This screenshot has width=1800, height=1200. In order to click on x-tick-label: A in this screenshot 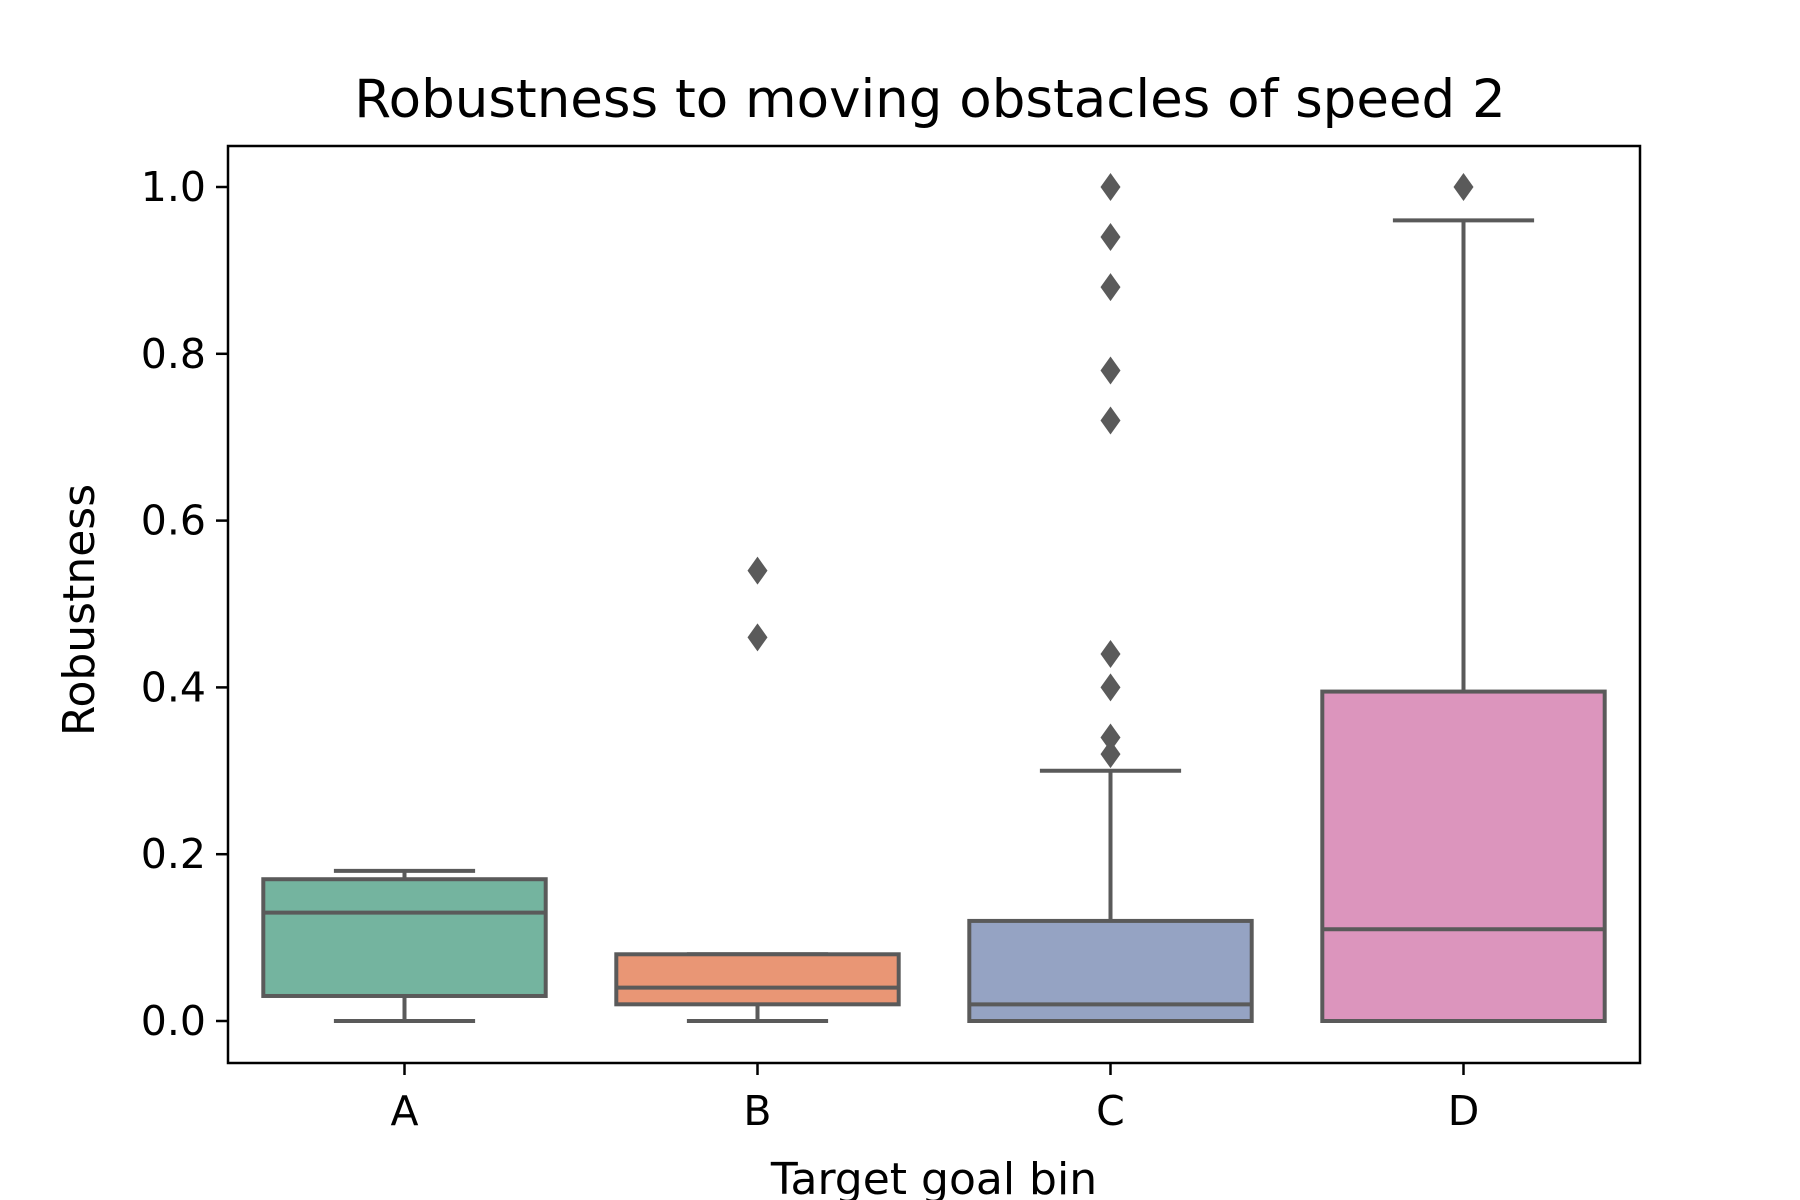, I will do `click(404, 1111)`.